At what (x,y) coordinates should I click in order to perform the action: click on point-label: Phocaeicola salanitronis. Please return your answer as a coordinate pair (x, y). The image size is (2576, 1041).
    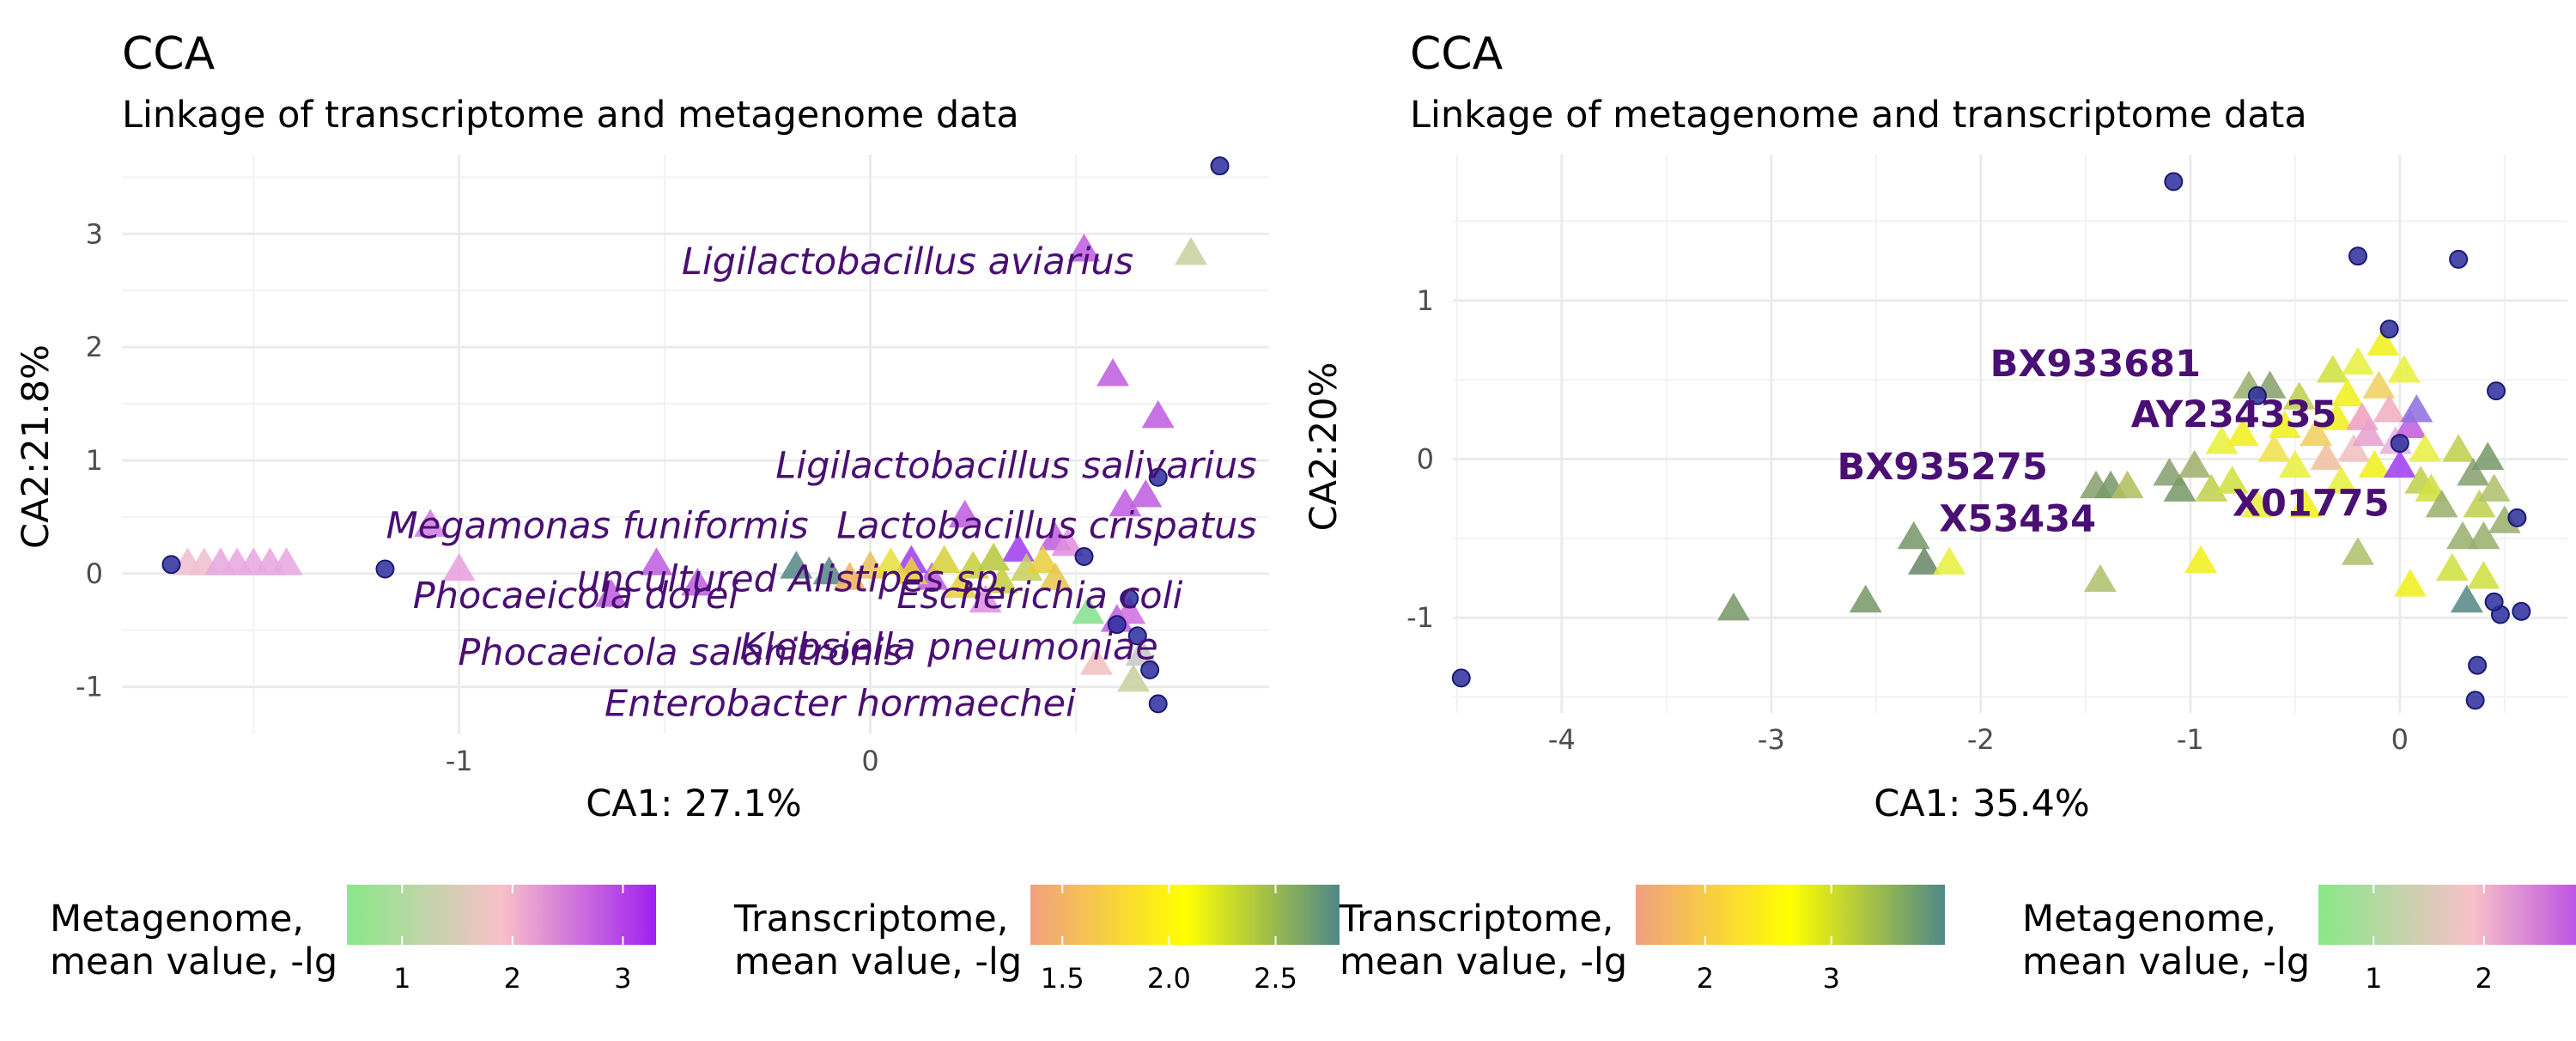
    Looking at the image, I should click on (680, 652).